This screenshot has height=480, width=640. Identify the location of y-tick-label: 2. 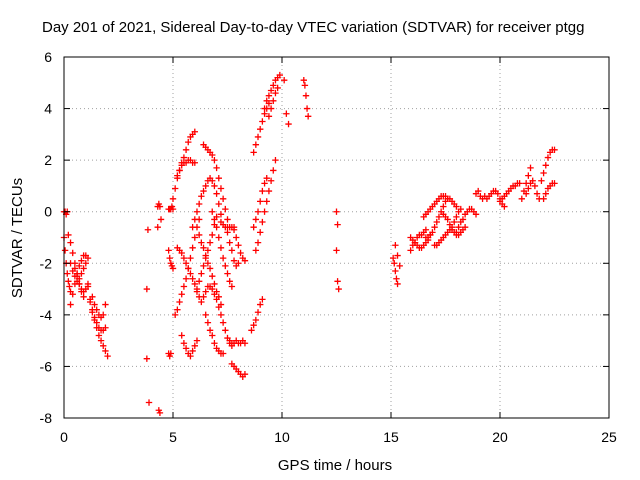
(48, 160).